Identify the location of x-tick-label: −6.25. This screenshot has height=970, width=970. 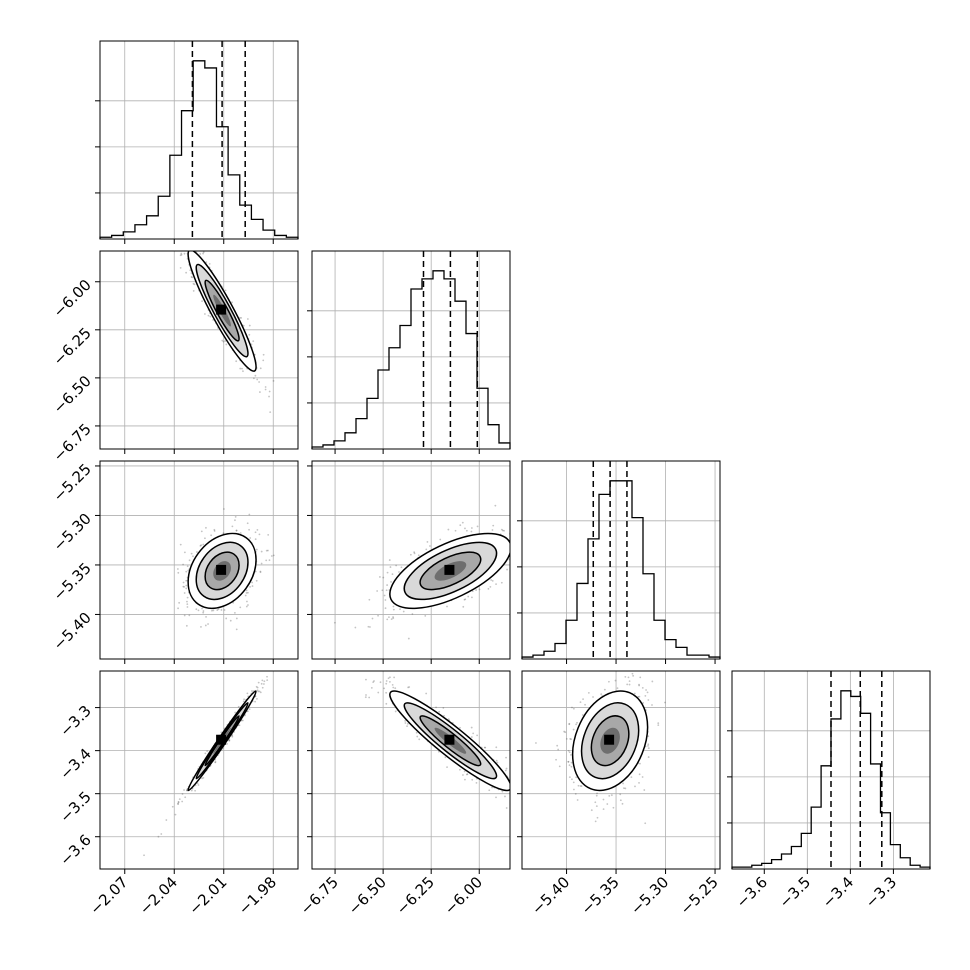
(415, 895).